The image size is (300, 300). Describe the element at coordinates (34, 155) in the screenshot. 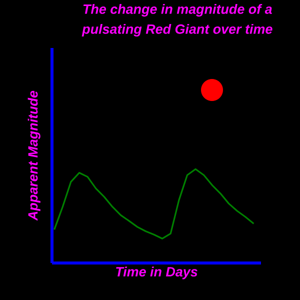

I see `y-axis-title: Apparent Magnitude` at that location.